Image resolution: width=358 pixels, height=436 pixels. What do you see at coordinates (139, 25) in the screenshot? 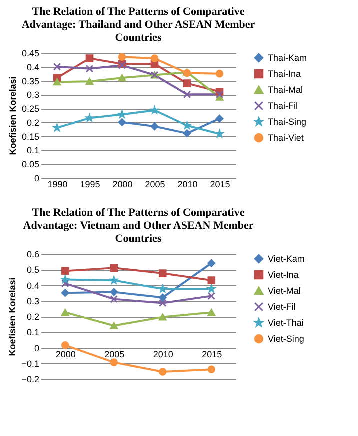
I see `chart-title: The Relation of The Patterns of Comparative Advantage: Thailand and Other ASEAN Member Countries` at bounding box center [139, 25].